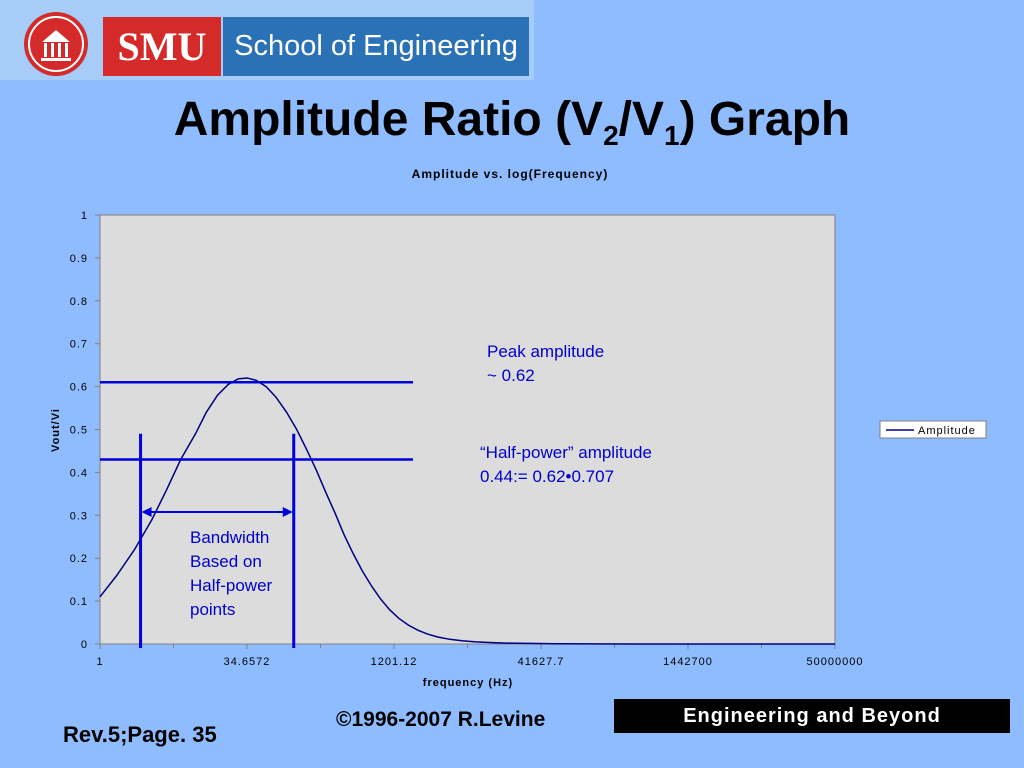  Describe the element at coordinates (394, 662) in the screenshot. I see `x-tick-label: 1201.12` at that location.